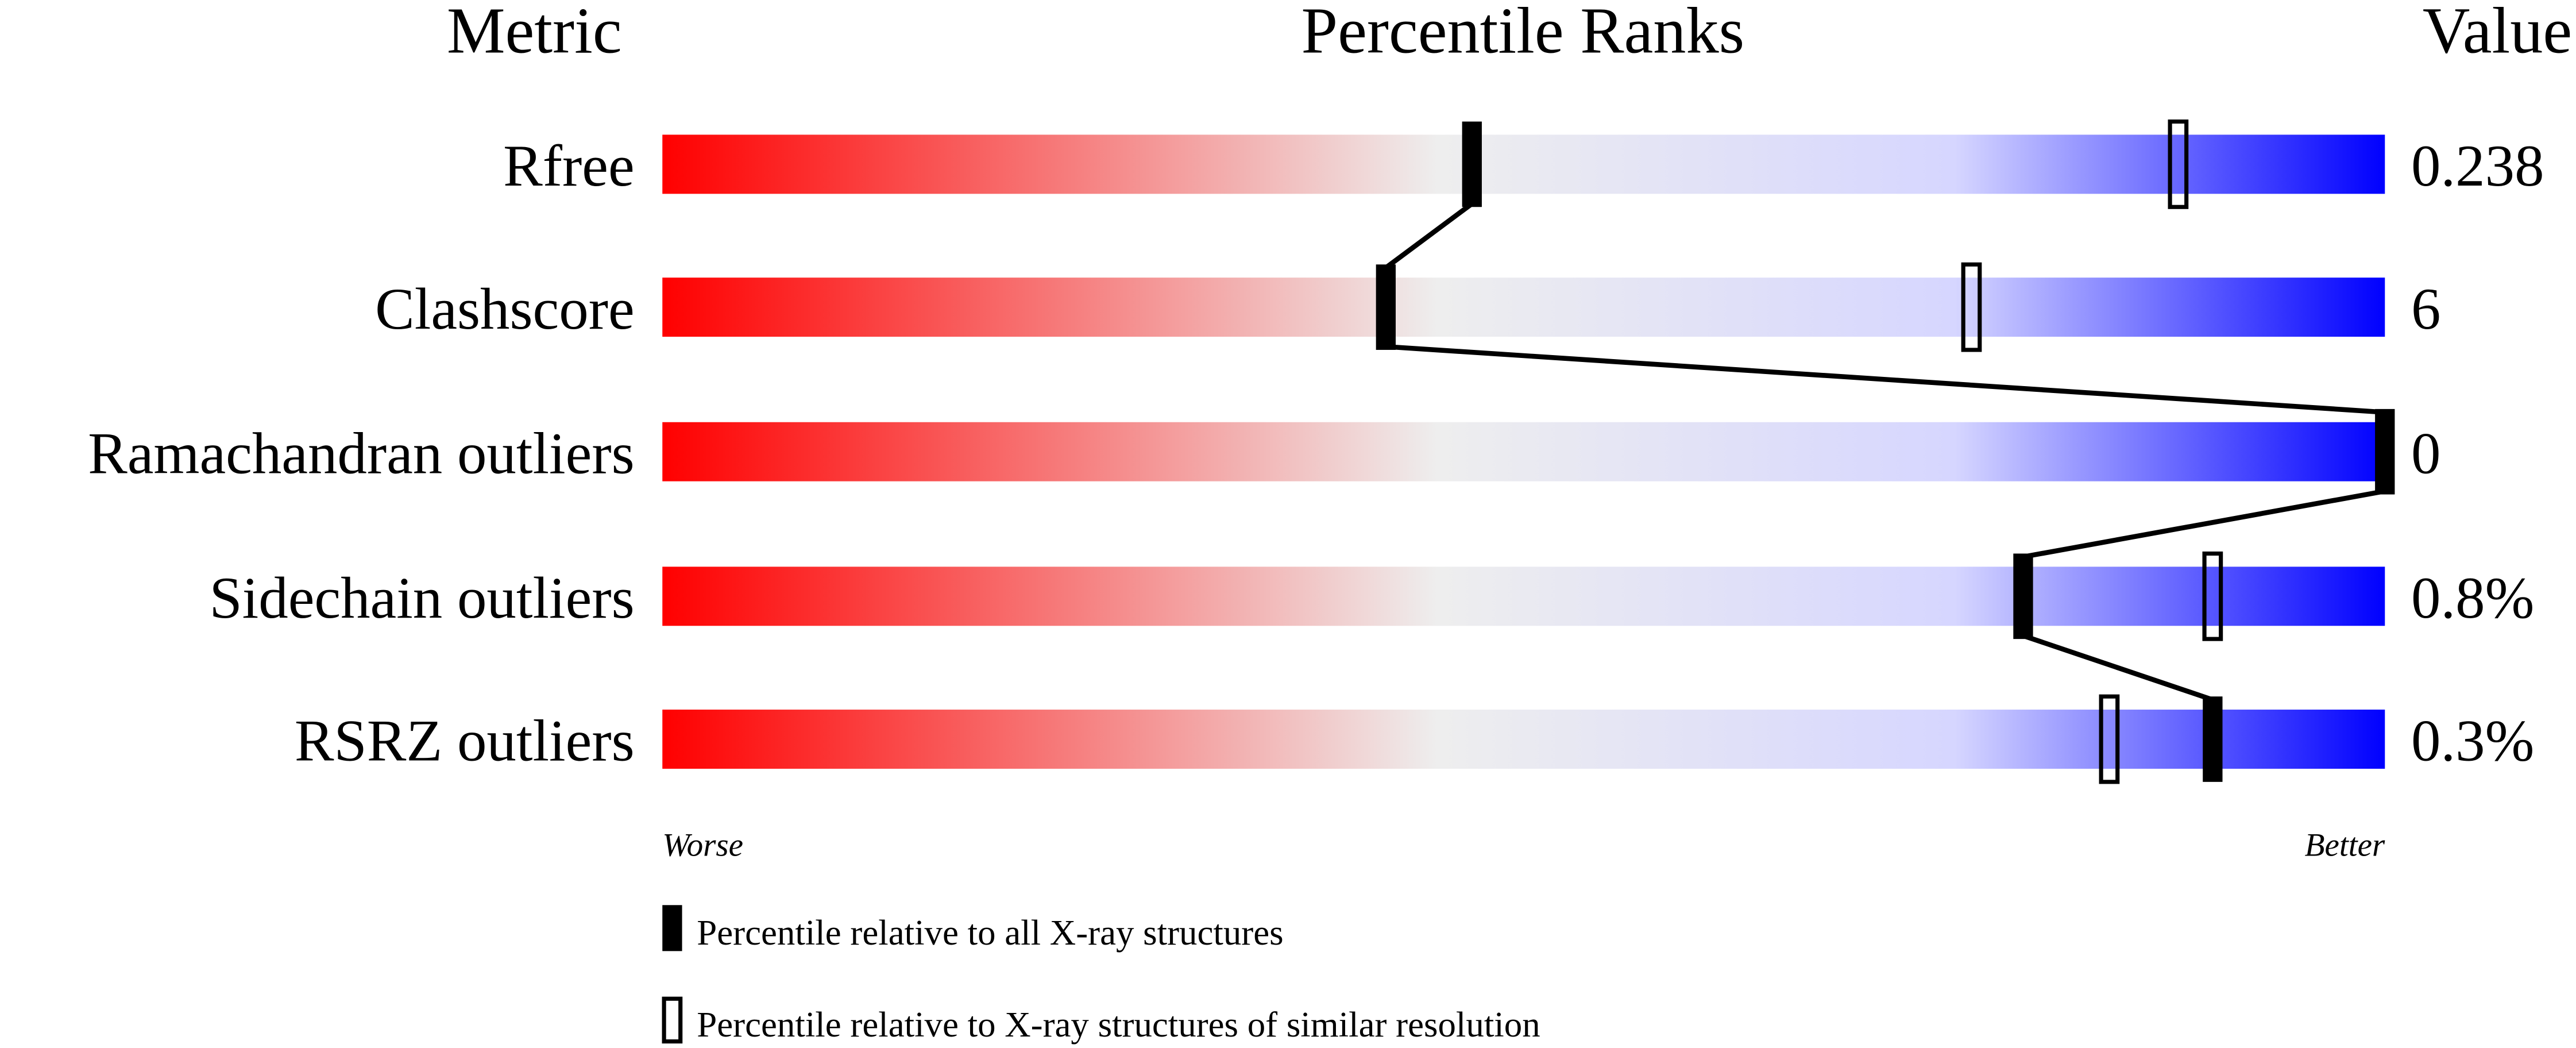  Describe the element at coordinates (505, 309) in the screenshot. I see `metric-label: Clashscore` at that location.